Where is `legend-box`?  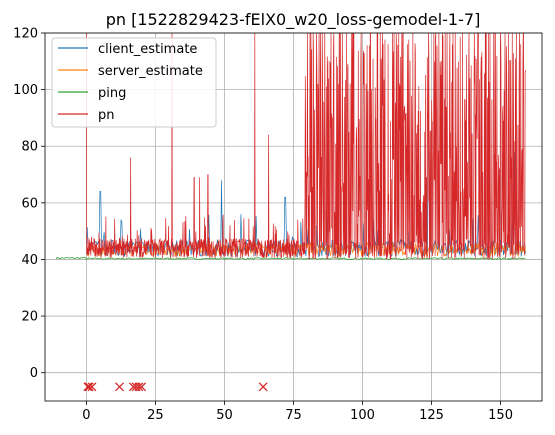
legend-box is located at coordinates (134, 82).